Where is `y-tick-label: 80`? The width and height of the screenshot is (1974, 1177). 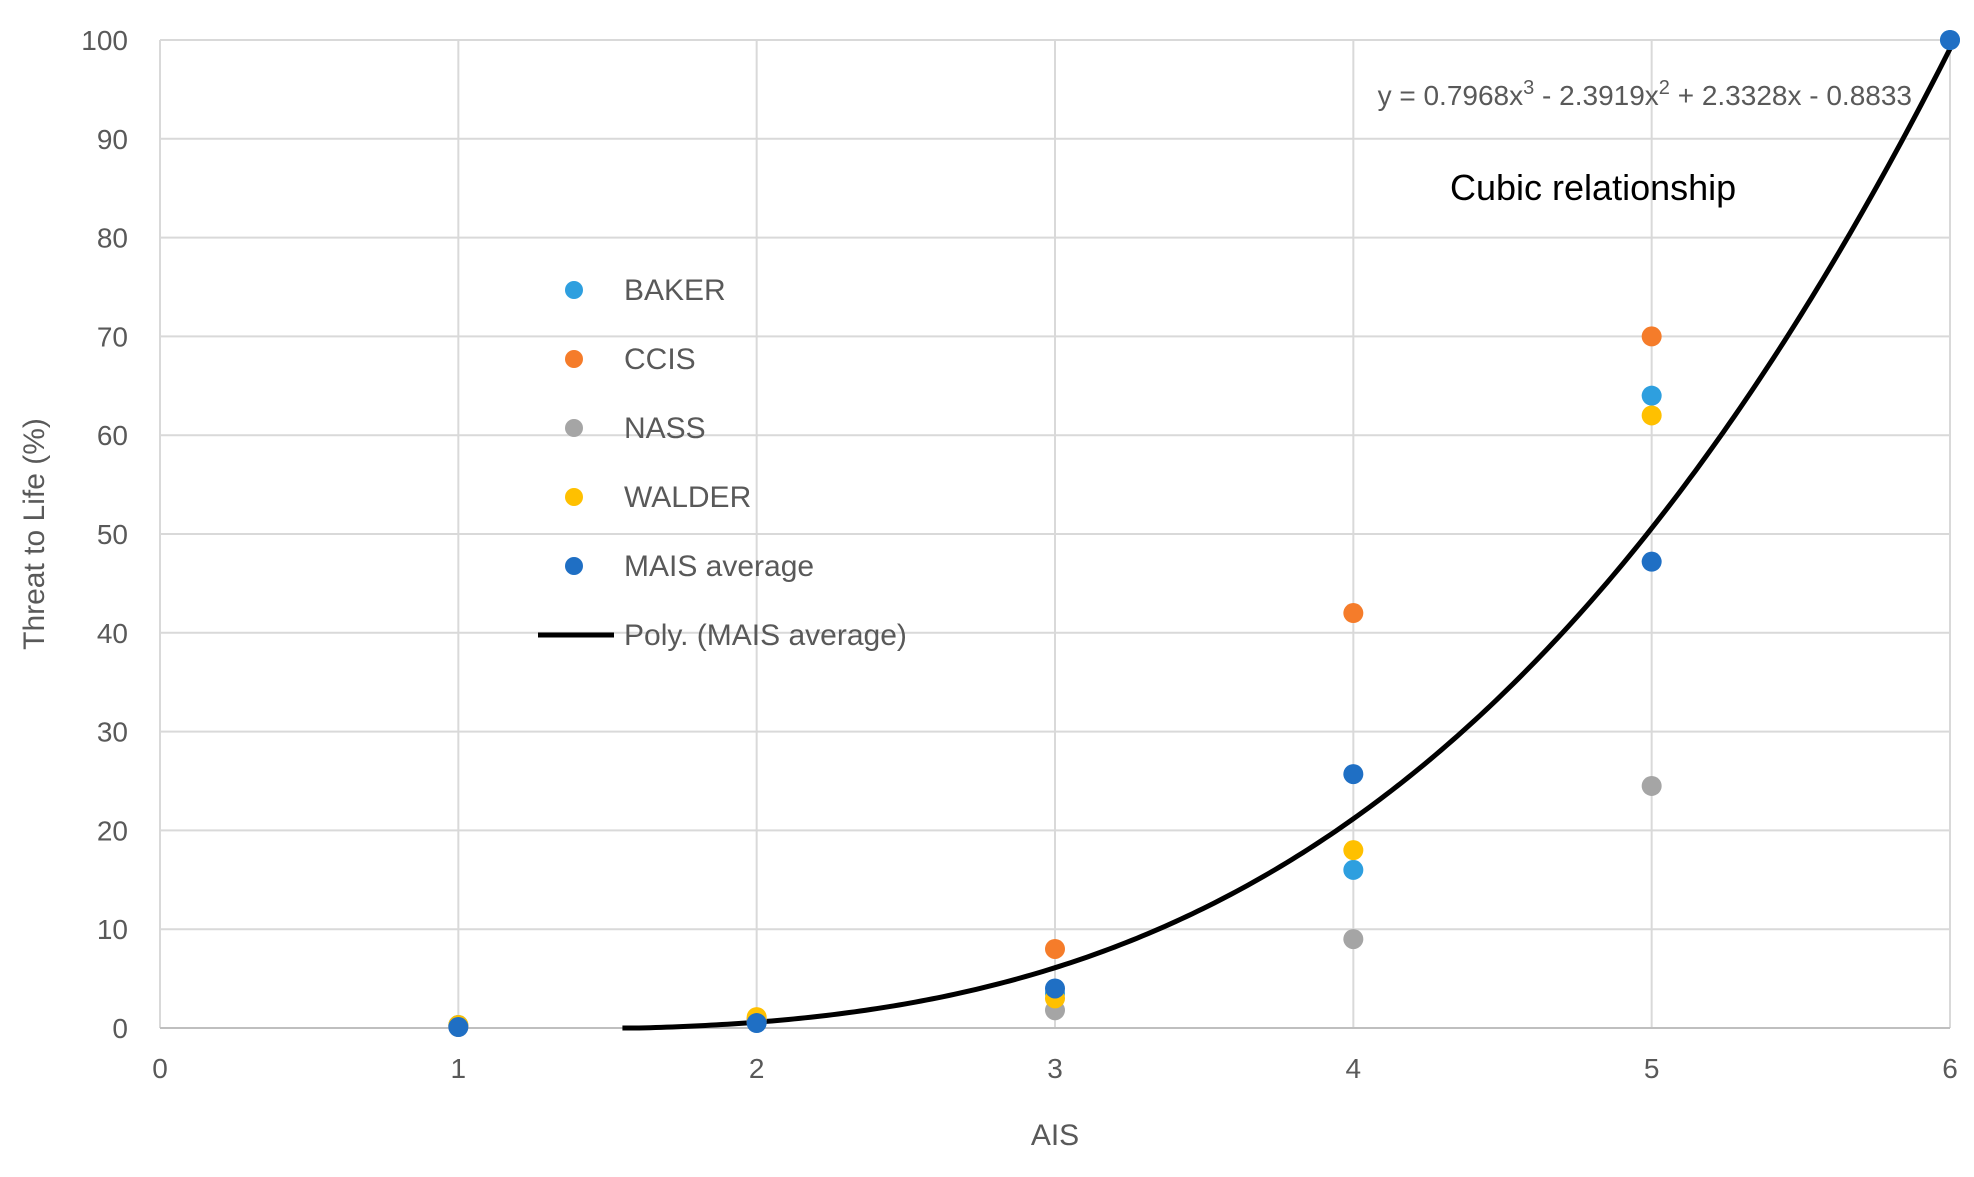 y-tick-label: 80 is located at coordinates (112, 238).